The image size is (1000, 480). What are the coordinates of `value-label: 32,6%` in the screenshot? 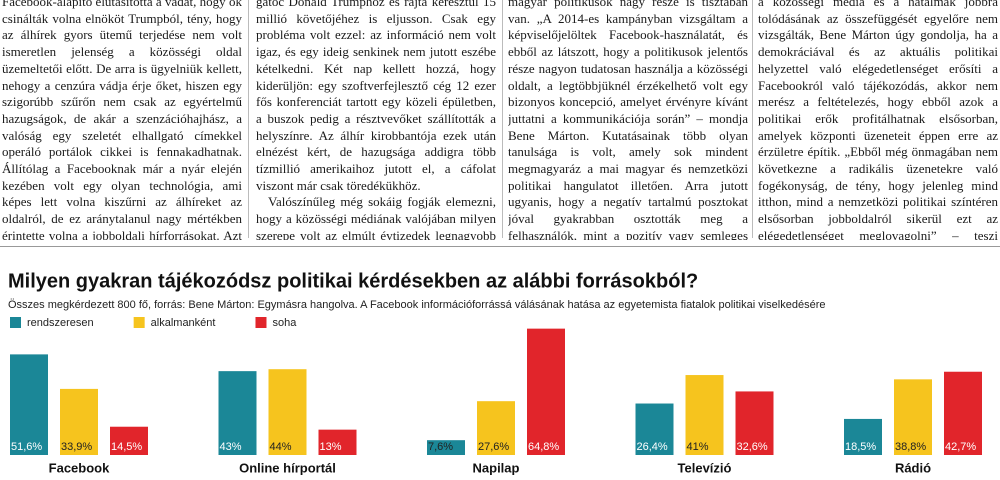 It's located at (752, 447).